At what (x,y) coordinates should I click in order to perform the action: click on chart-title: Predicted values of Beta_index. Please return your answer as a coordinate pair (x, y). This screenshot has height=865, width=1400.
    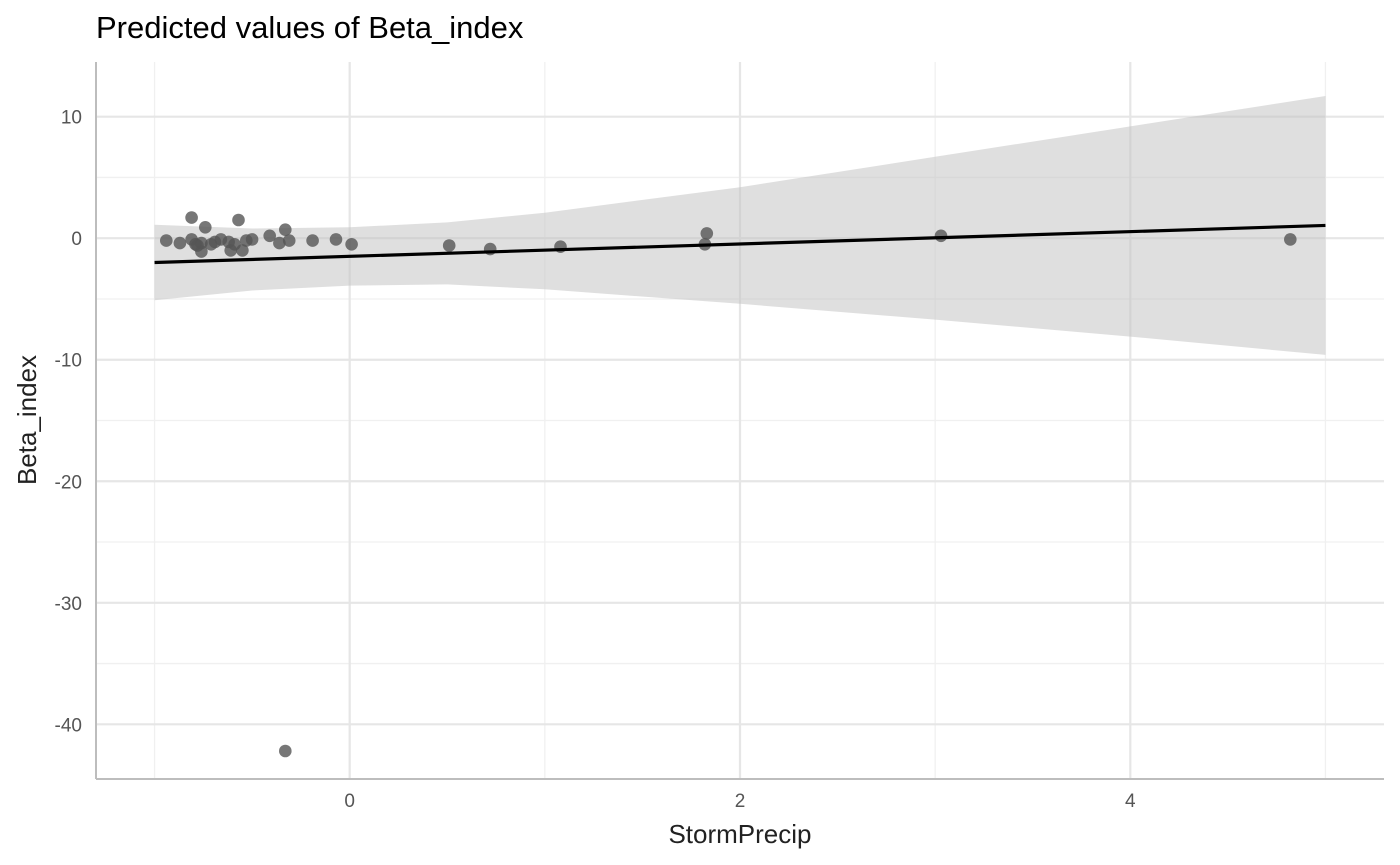
    Looking at the image, I should click on (310, 27).